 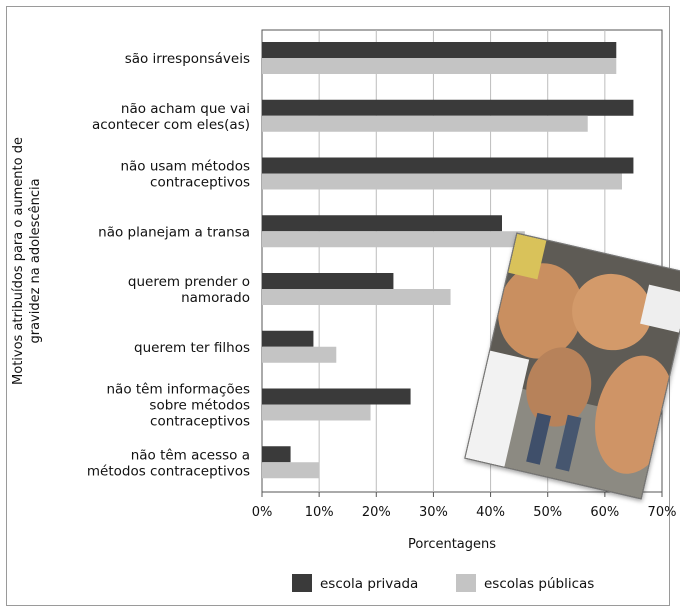 What do you see at coordinates (190, 455) in the screenshot?
I see `category-label: não têm acesso a` at bounding box center [190, 455].